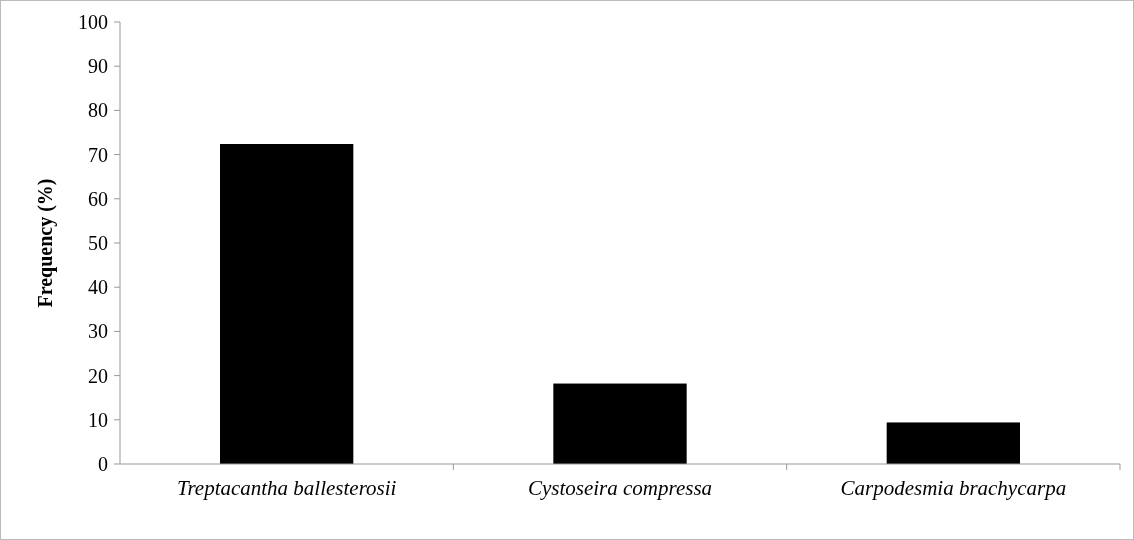 The height and width of the screenshot is (540, 1134). Describe the element at coordinates (98, 198) in the screenshot. I see `y-tick-label: 60` at that location.